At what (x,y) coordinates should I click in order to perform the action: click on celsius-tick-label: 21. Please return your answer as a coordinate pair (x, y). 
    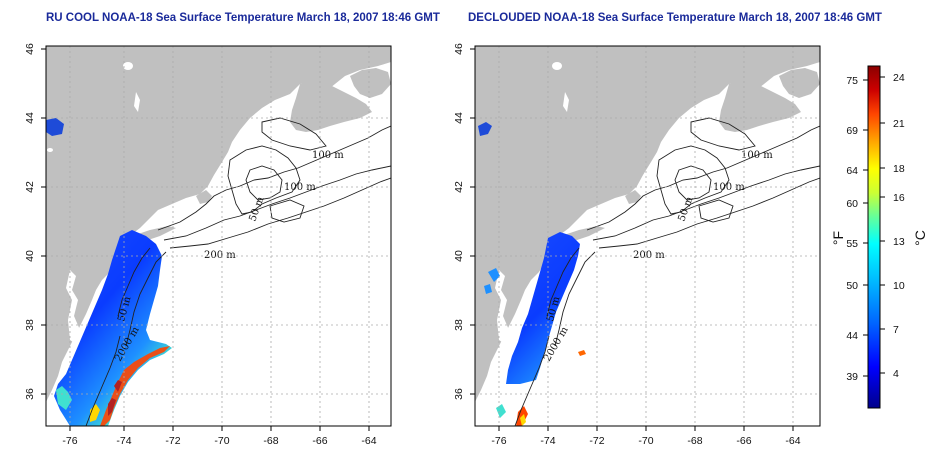
    Looking at the image, I should click on (899, 124).